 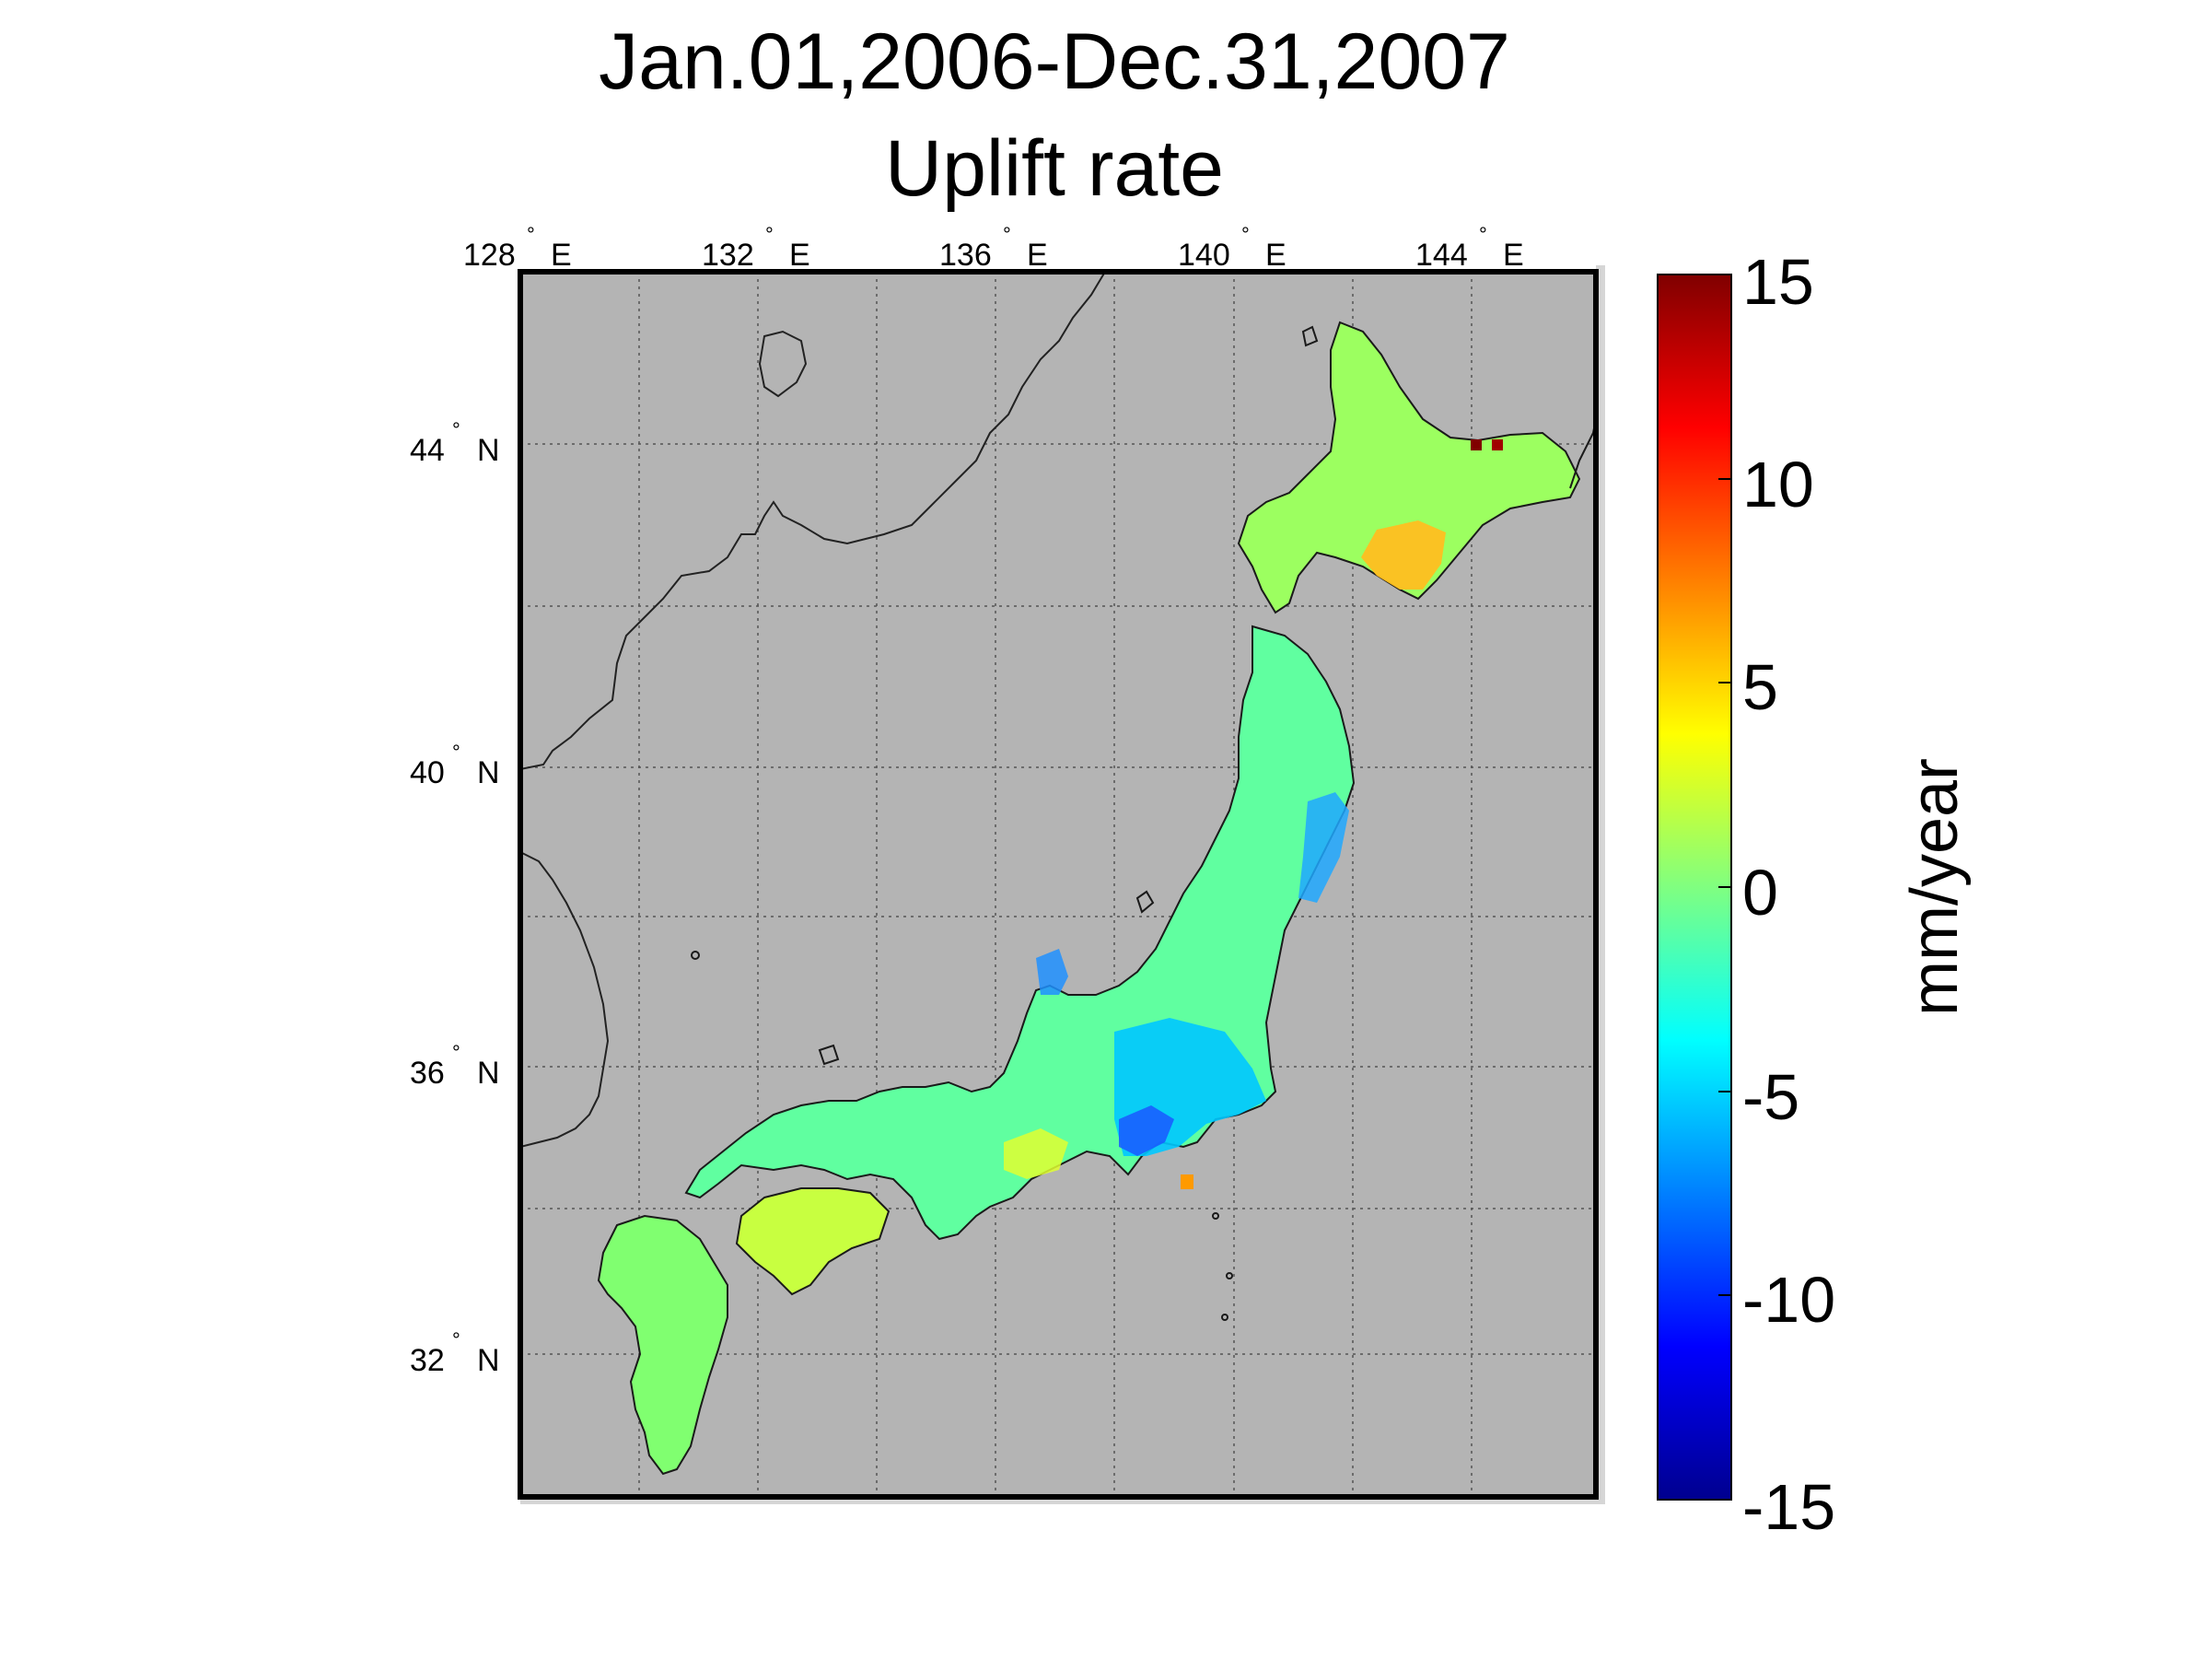 What do you see at coordinates (428, 1360) in the screenshot?
I see `svg-text: 32` at bounding box center [428, 1360].